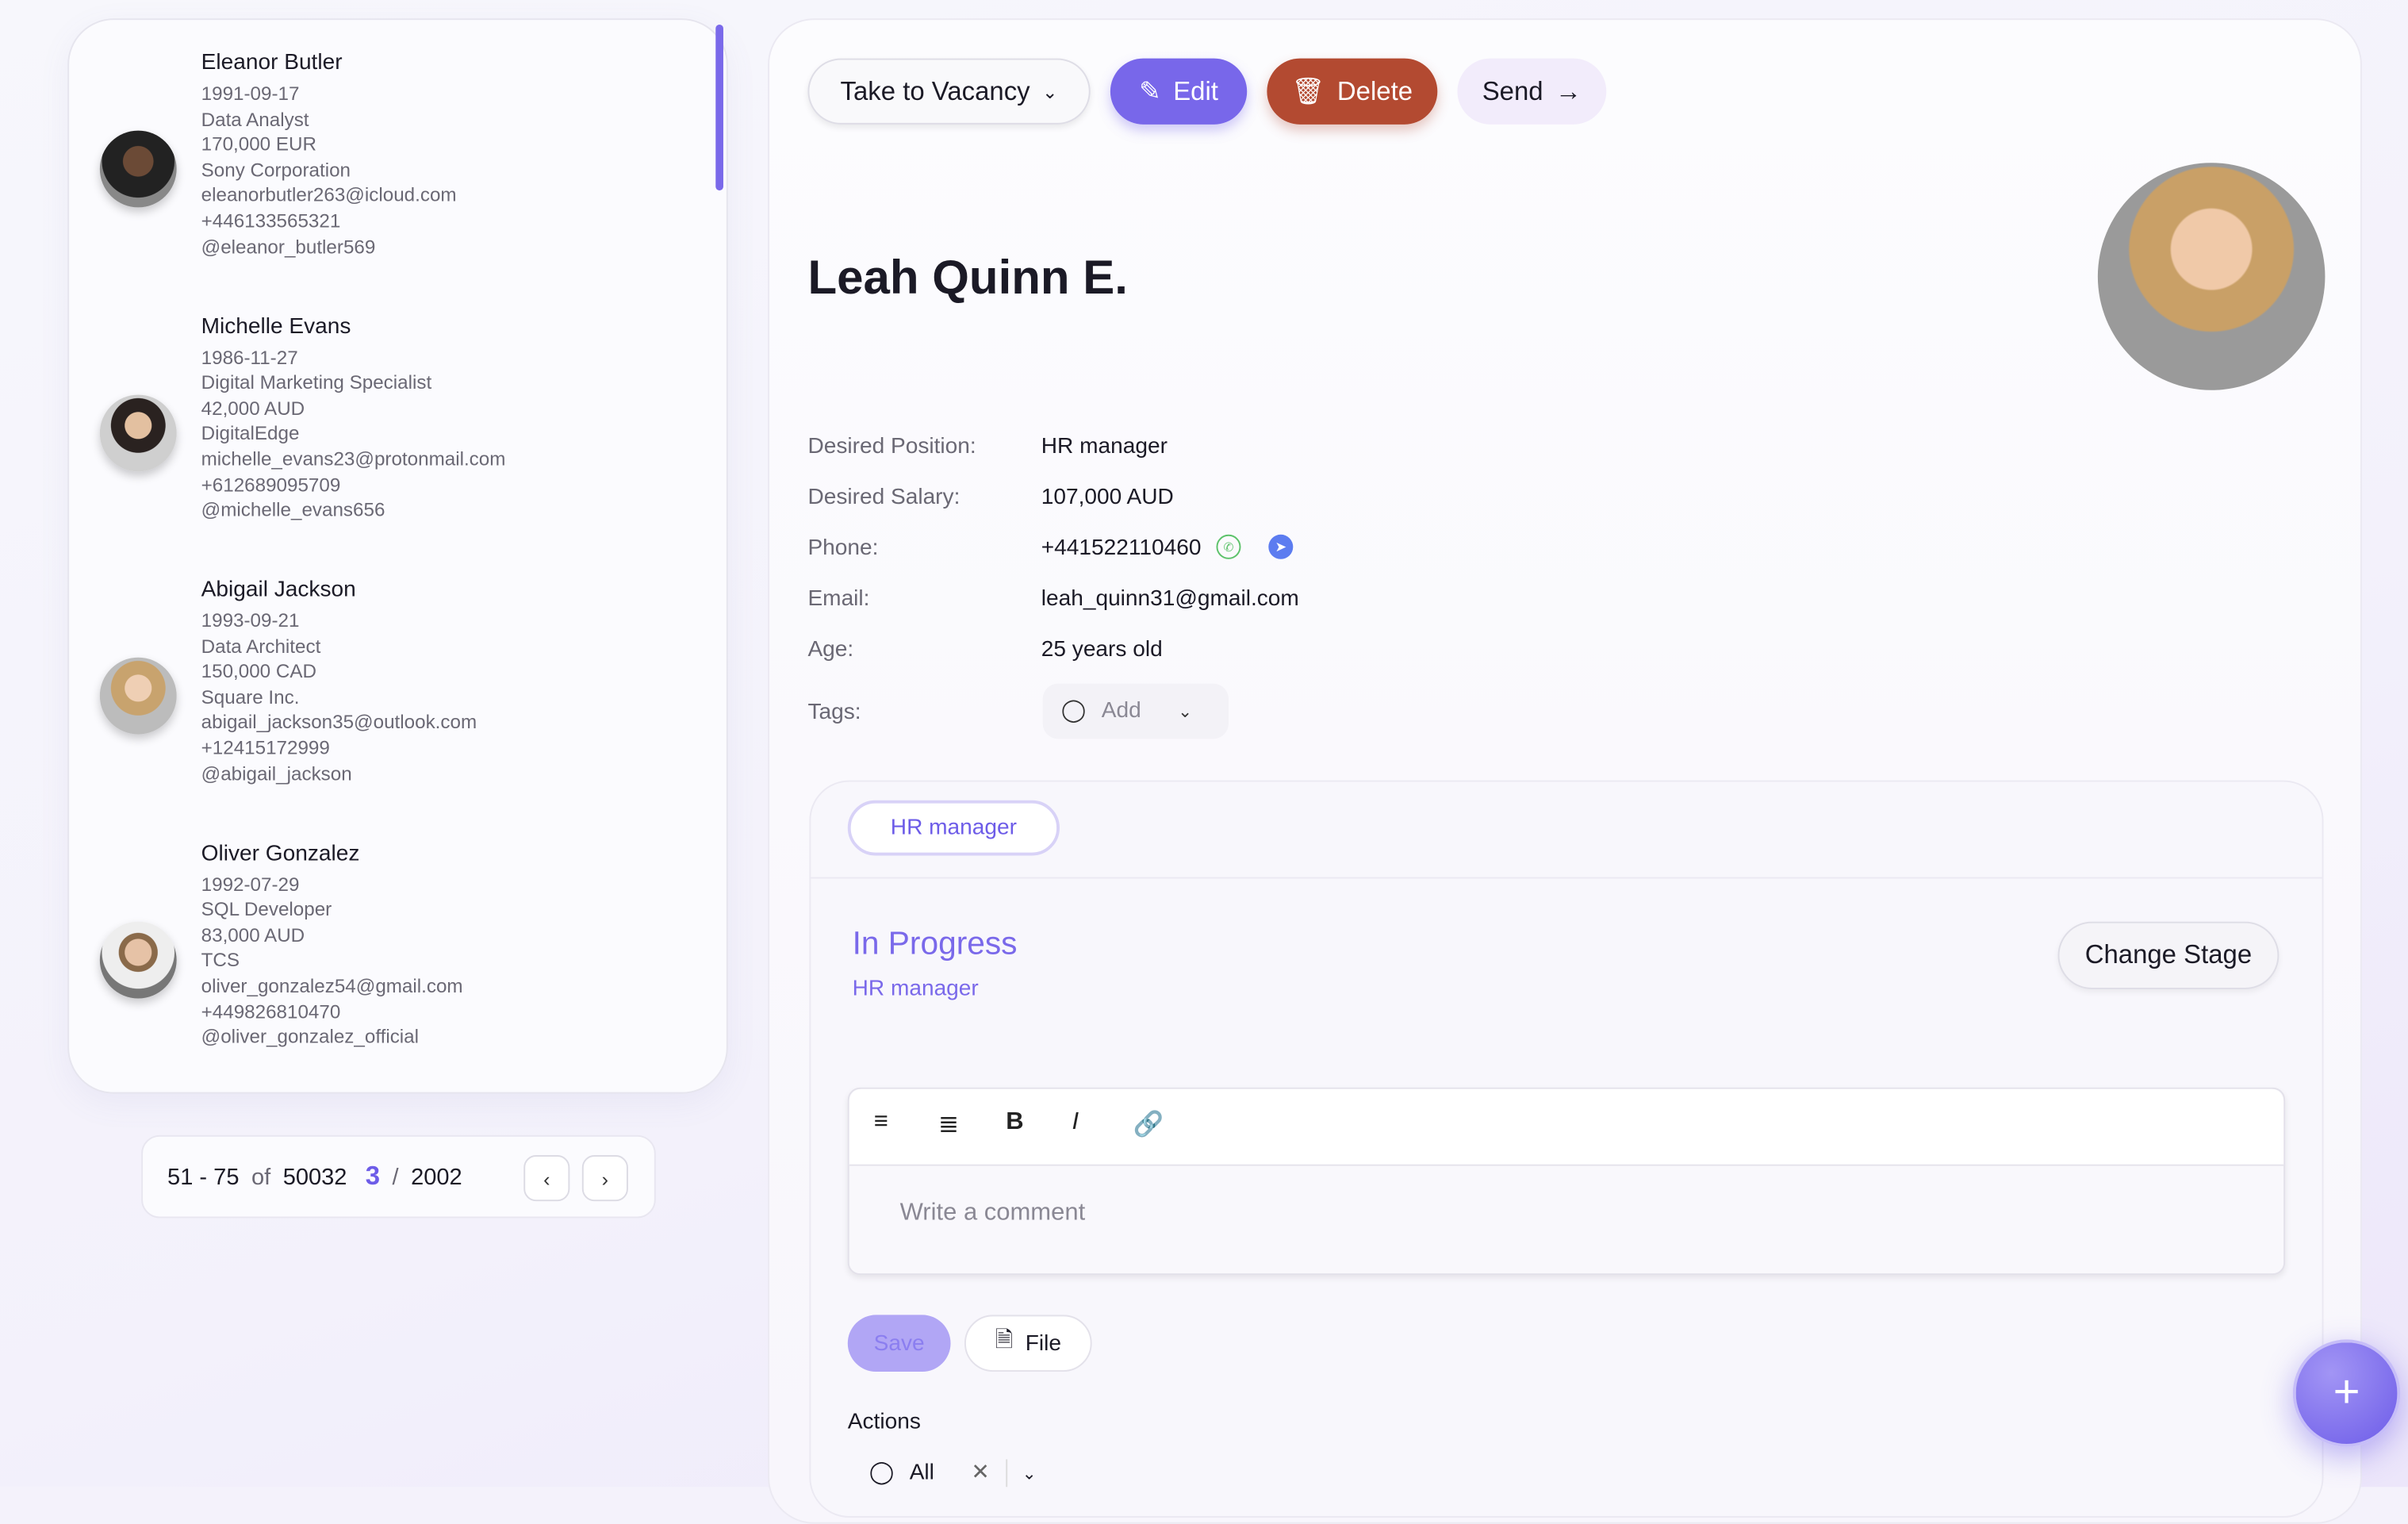 The height and width of the screenshot is (1524, 2408). Describe the element at coordinates (968, 278) in the screenshot. I see `candidate-name: Leah Quinn E.` at that location.